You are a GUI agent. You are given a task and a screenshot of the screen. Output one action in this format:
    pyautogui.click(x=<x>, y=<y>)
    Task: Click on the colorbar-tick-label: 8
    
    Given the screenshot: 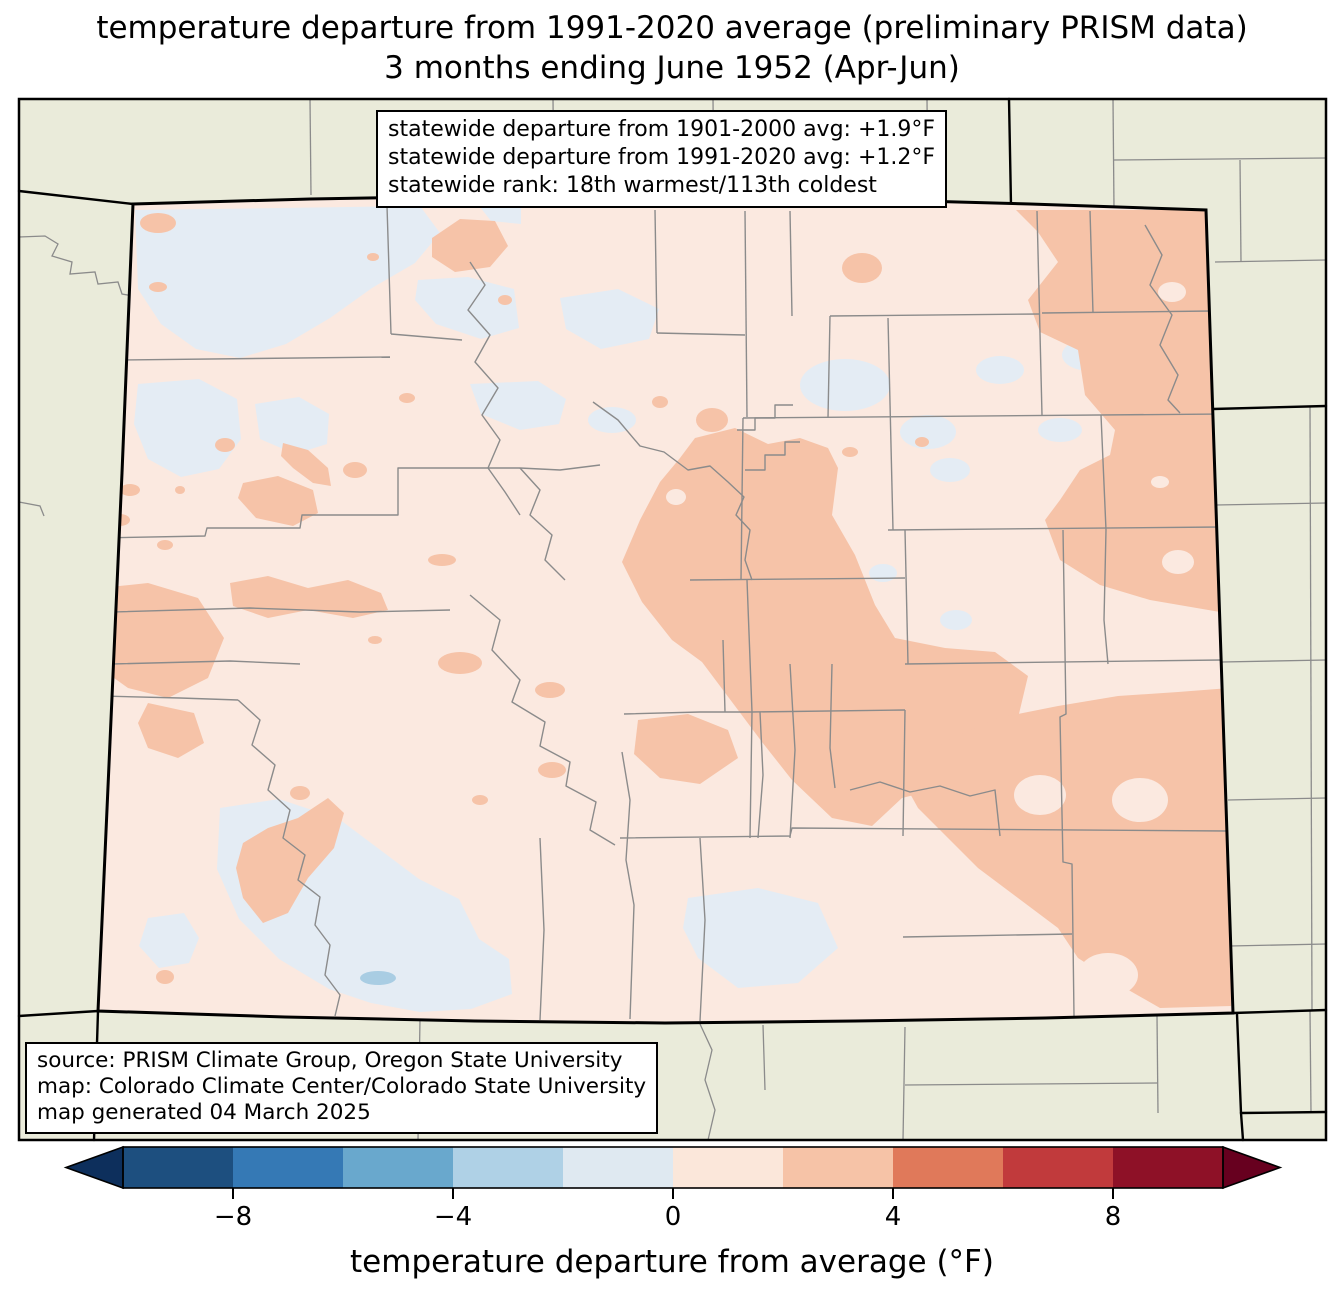 What is the action you would take?
    pyautogui.click(x=1113, y=1217)
    